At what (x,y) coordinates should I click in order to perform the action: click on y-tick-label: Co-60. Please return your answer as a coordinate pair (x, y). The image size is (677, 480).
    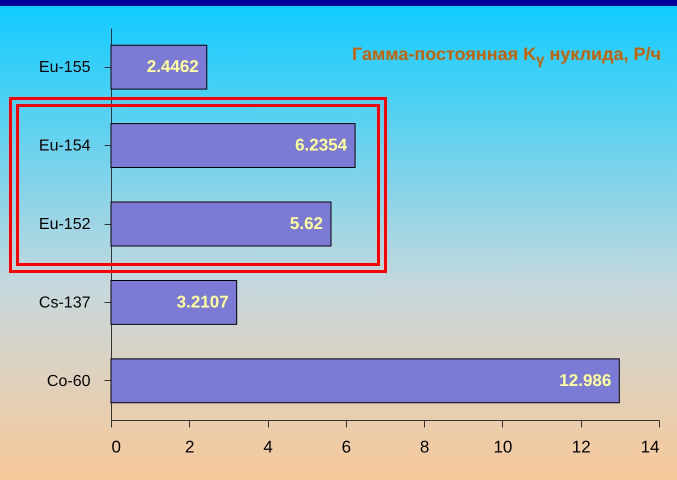
    Looking at the image, I should click on (68, 381).